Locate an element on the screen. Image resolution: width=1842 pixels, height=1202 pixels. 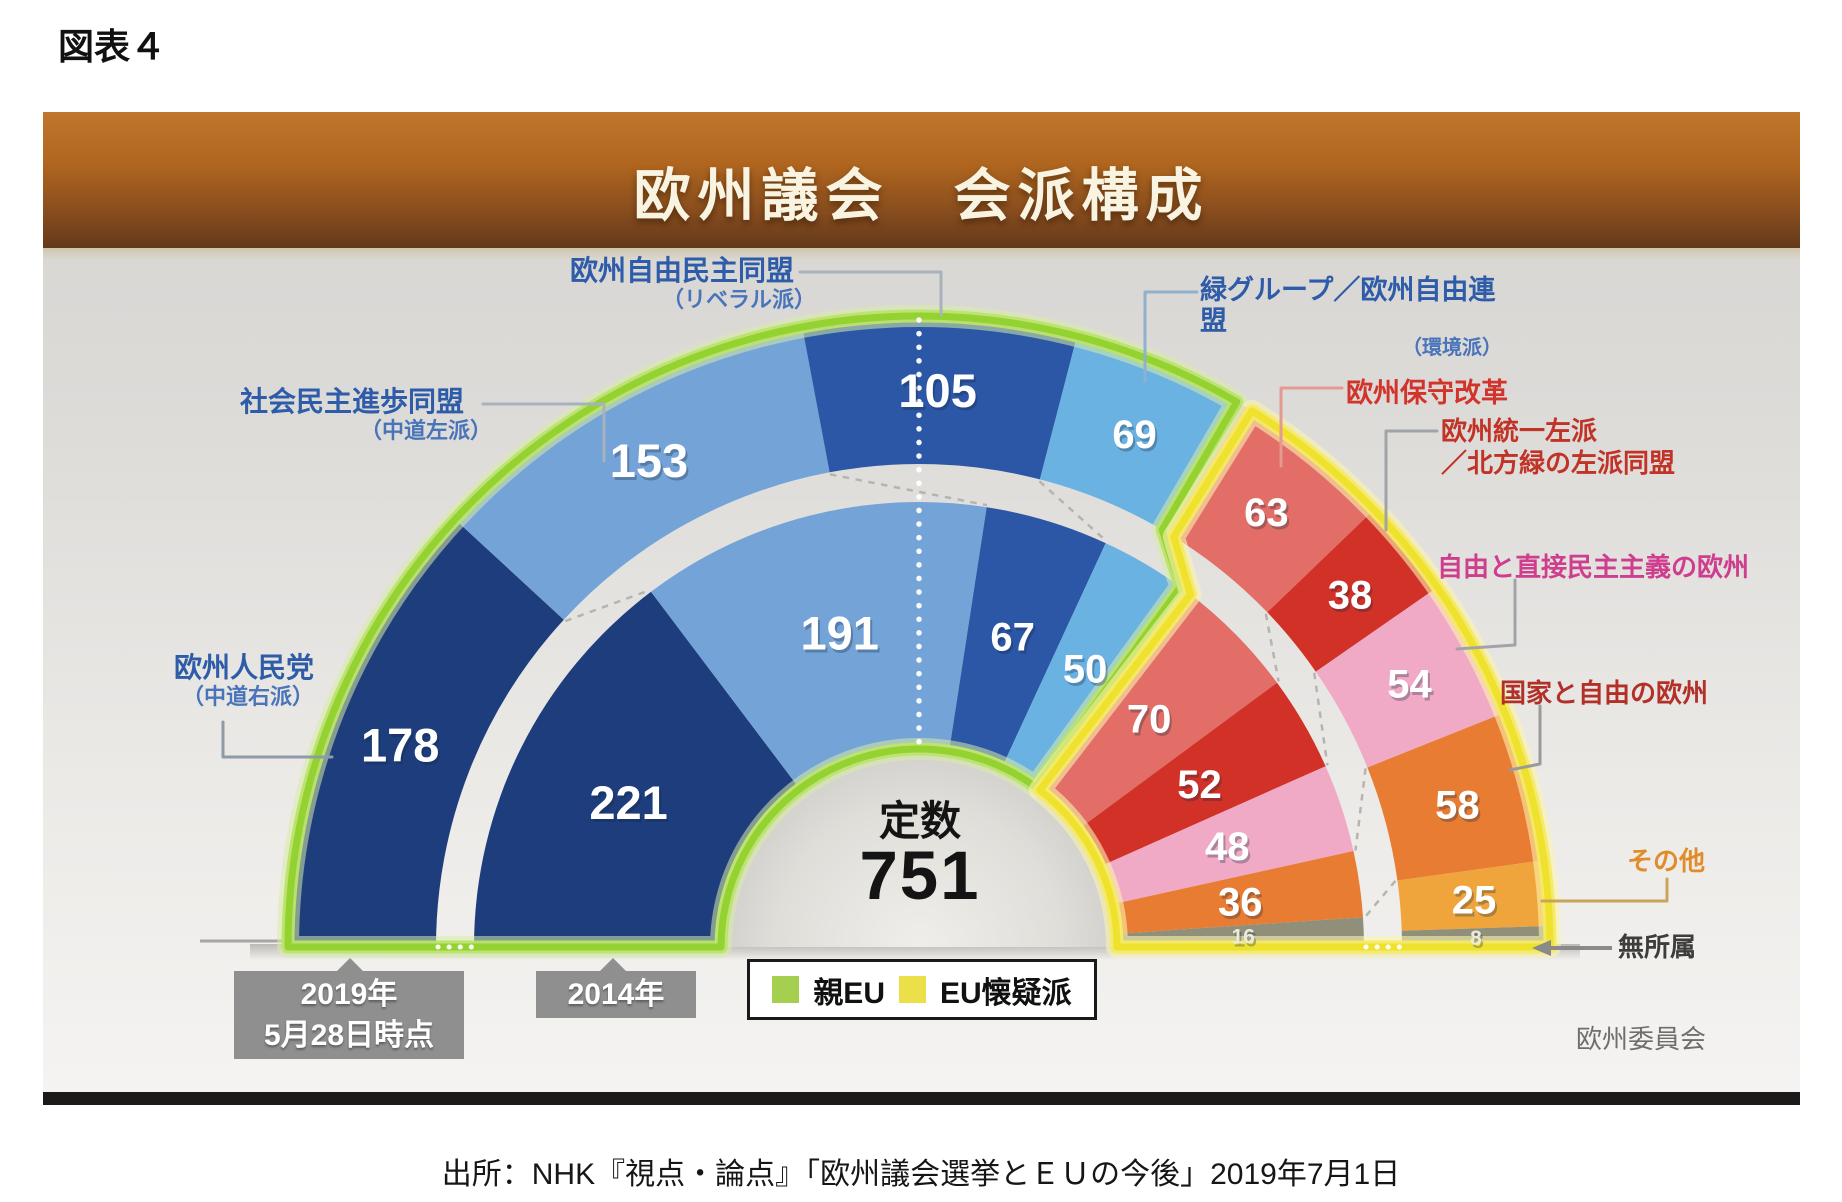
year-2019-line2: 5月28日時点 is located at coordinates (349, 1035).